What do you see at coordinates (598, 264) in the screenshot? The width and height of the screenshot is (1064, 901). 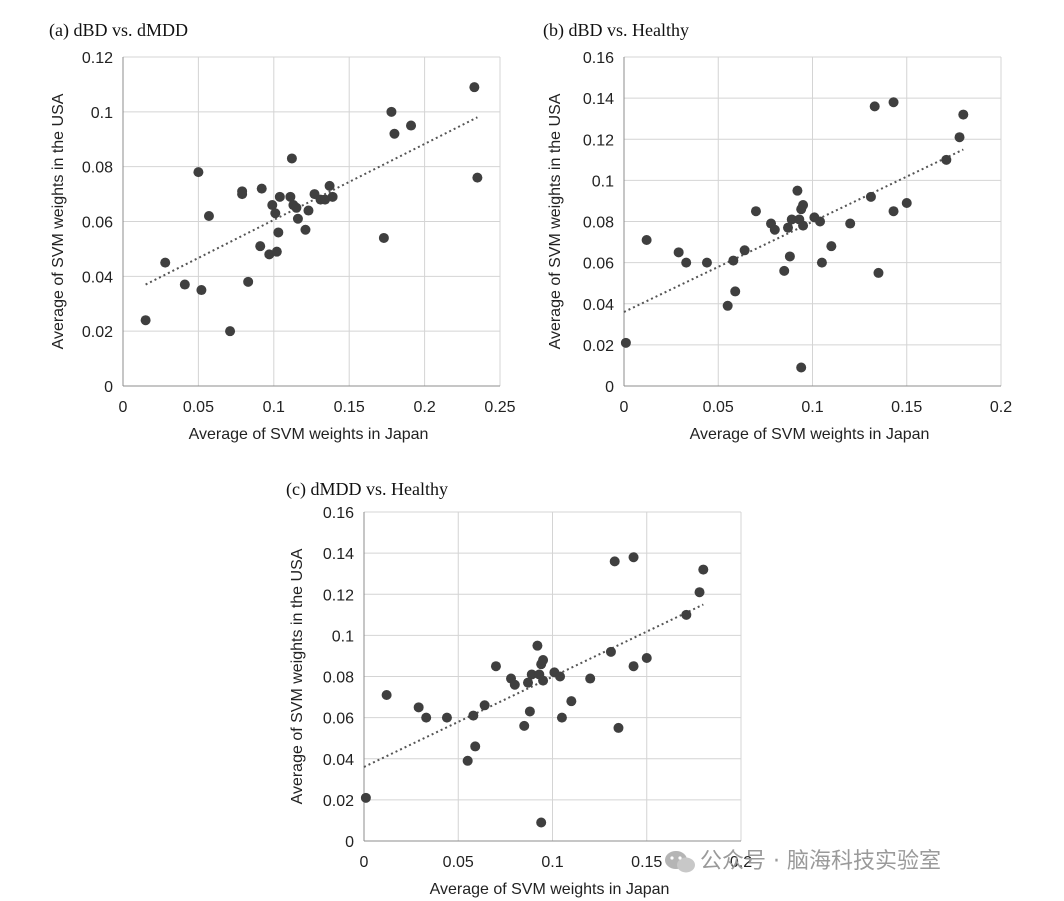 I see `panel-b-y-tick-label: 0.06` at bounding box center [598, 264].